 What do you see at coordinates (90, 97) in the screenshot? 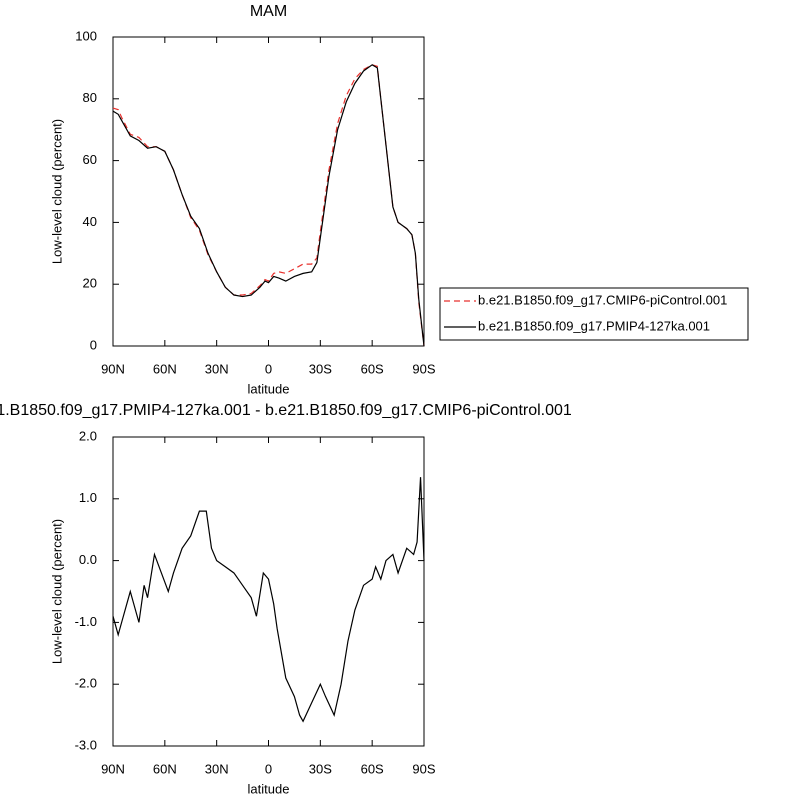
I see `y-tick-label: 80` at bounding box center [90, 97].